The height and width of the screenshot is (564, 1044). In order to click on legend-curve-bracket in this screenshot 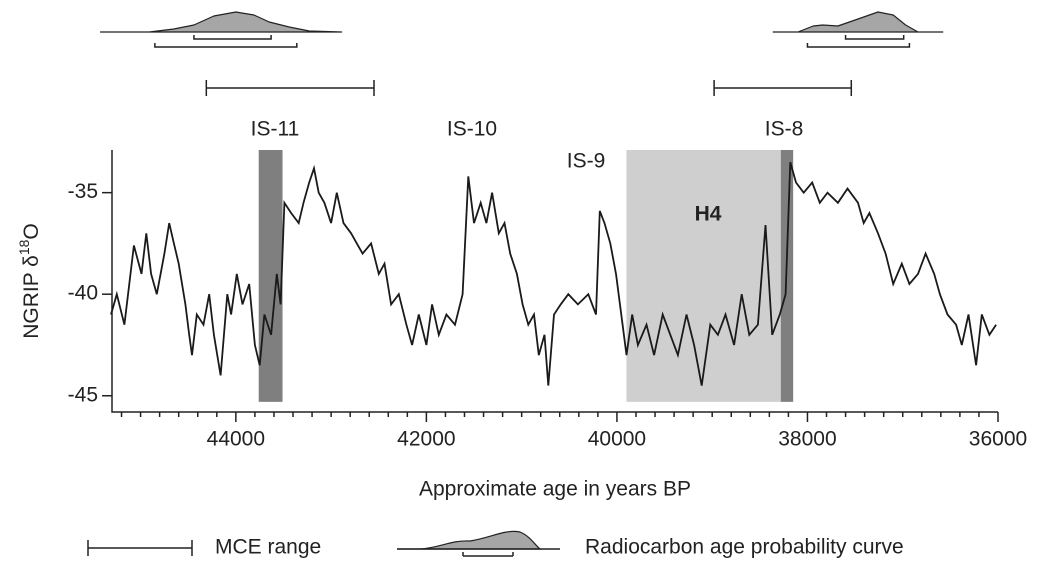, I will do `click(478, 552)`.